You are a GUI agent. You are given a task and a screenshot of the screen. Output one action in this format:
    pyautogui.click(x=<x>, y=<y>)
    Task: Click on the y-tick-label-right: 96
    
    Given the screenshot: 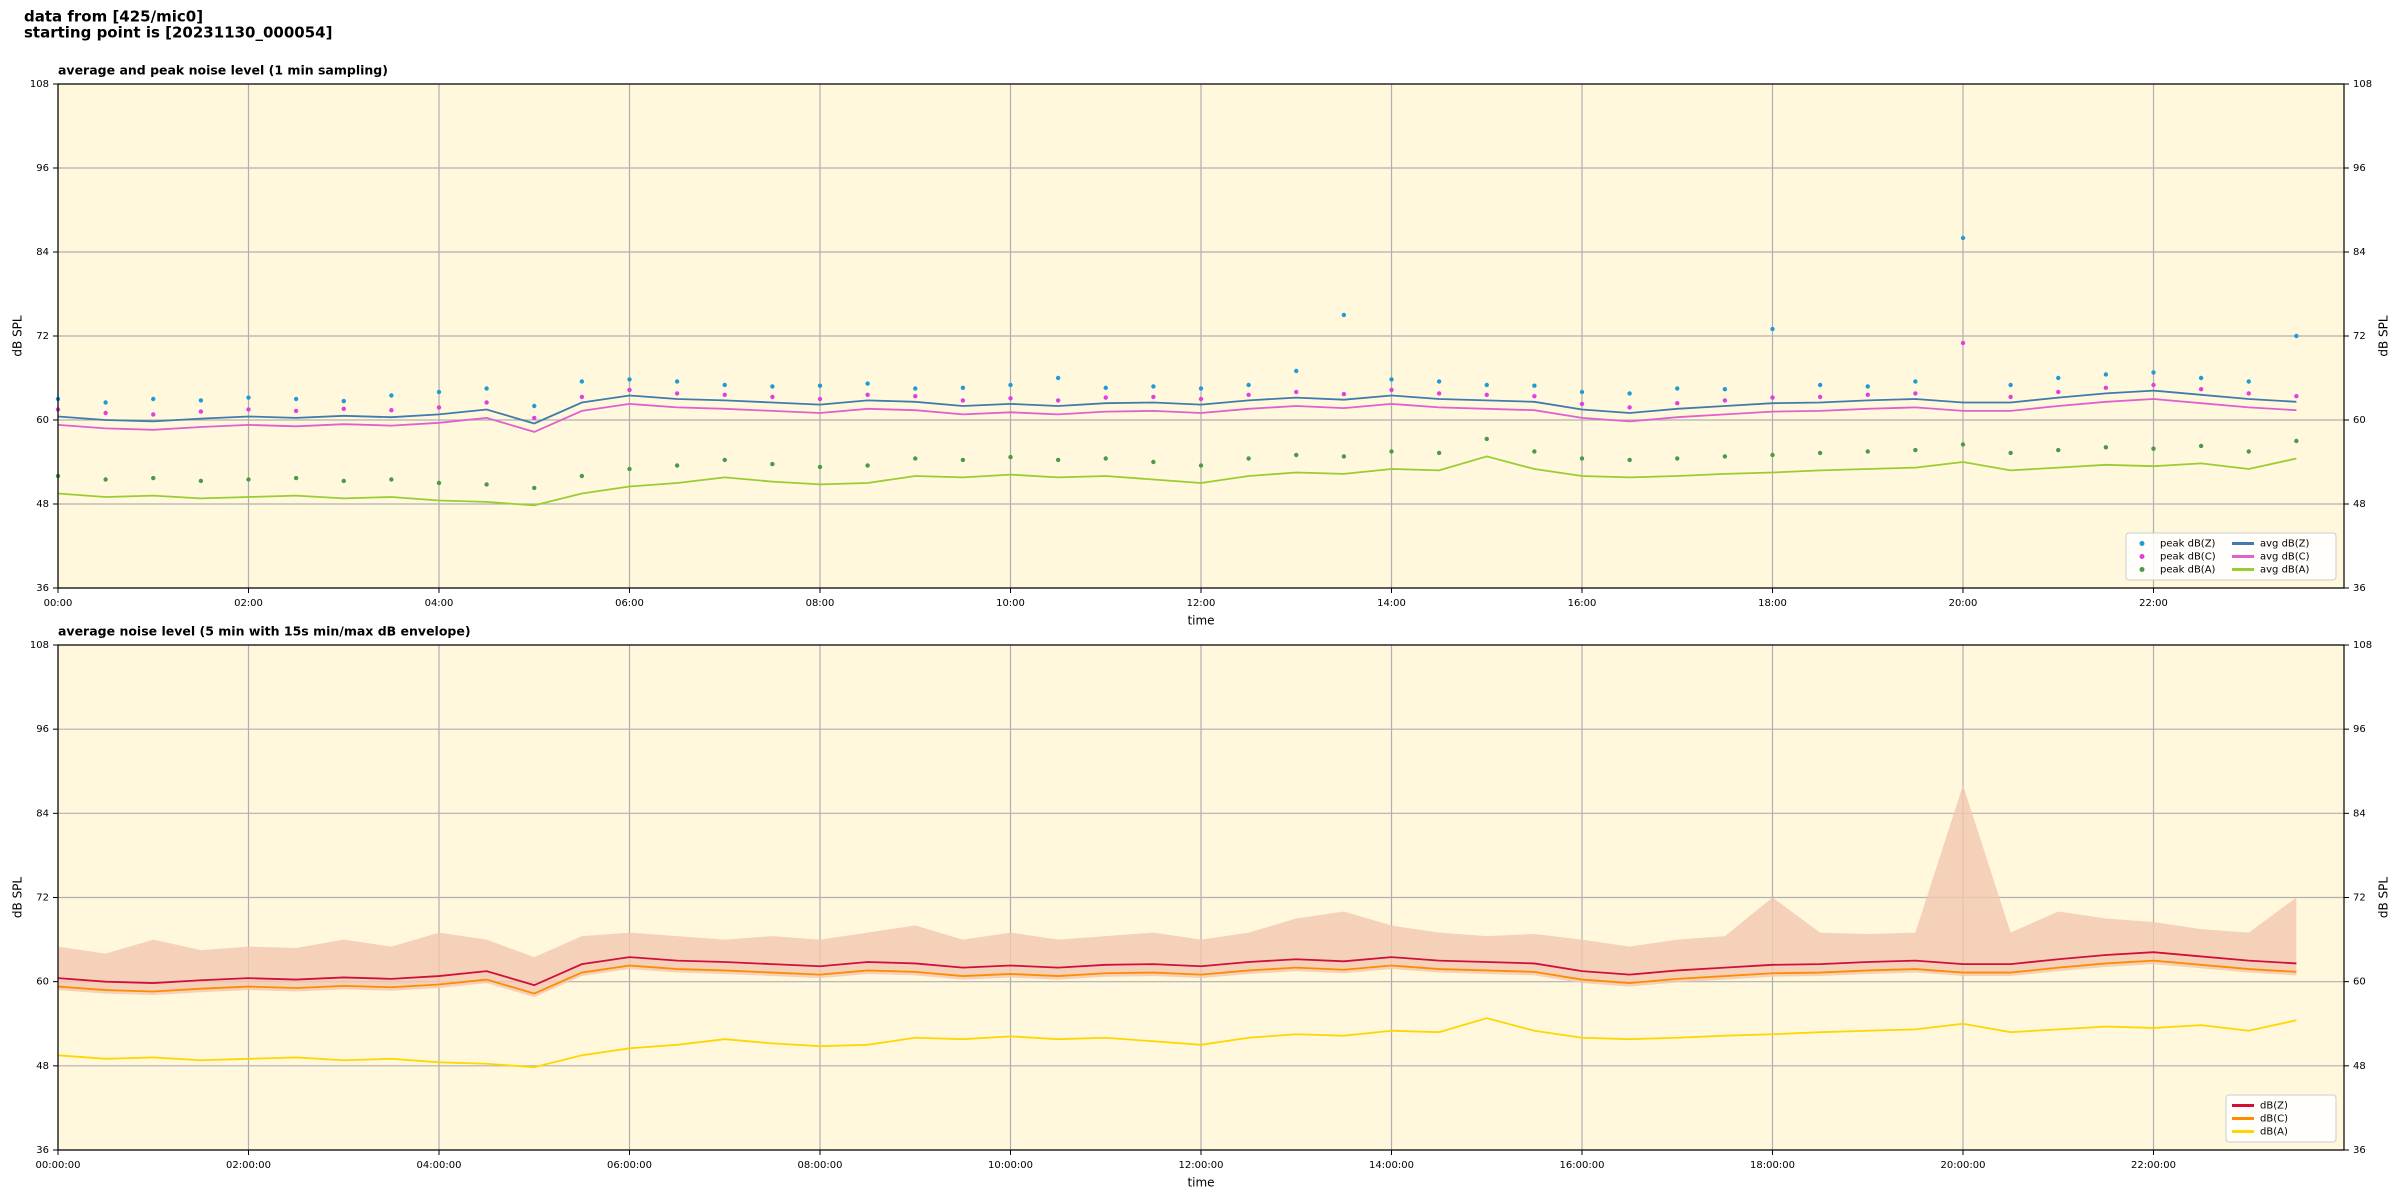 What is the action you would take?
    pyautogui.click(x=2359, y=168)
    